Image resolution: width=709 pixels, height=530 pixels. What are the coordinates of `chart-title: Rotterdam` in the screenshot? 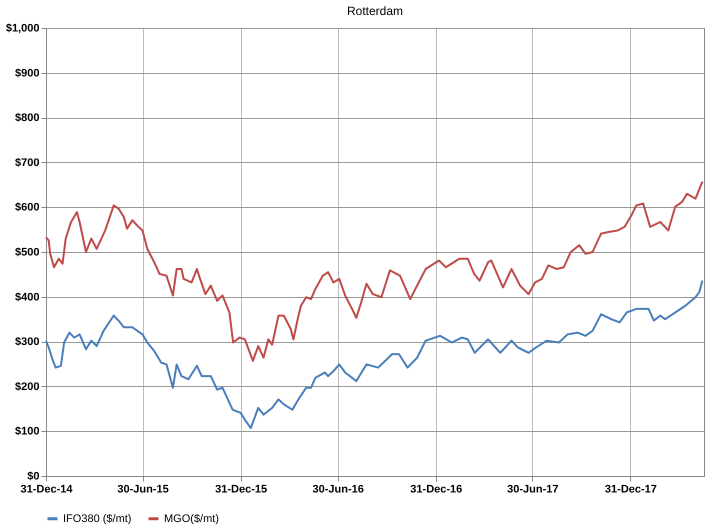 It's located at (375, 11).